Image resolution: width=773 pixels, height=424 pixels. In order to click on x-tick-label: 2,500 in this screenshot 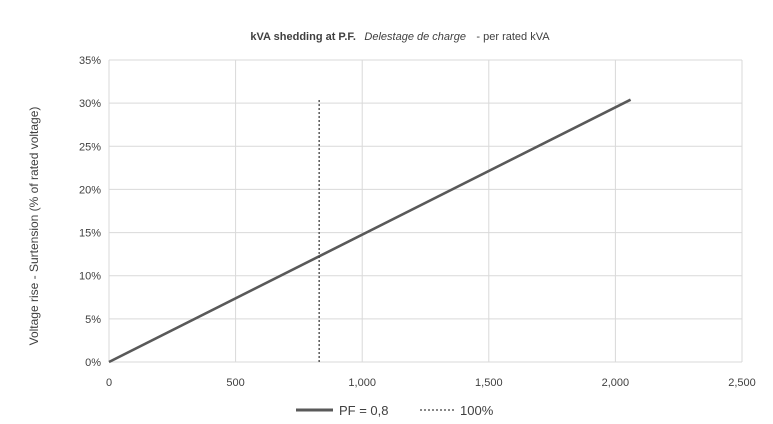, I will do `click(742, 383)`.